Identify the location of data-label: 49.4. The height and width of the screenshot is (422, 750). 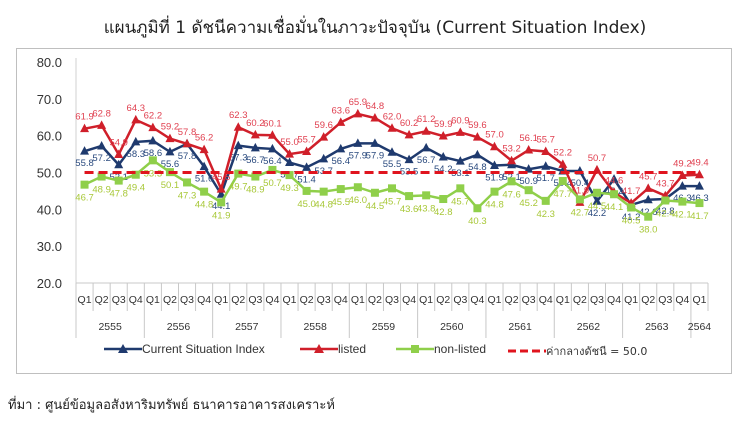
(136, 188).